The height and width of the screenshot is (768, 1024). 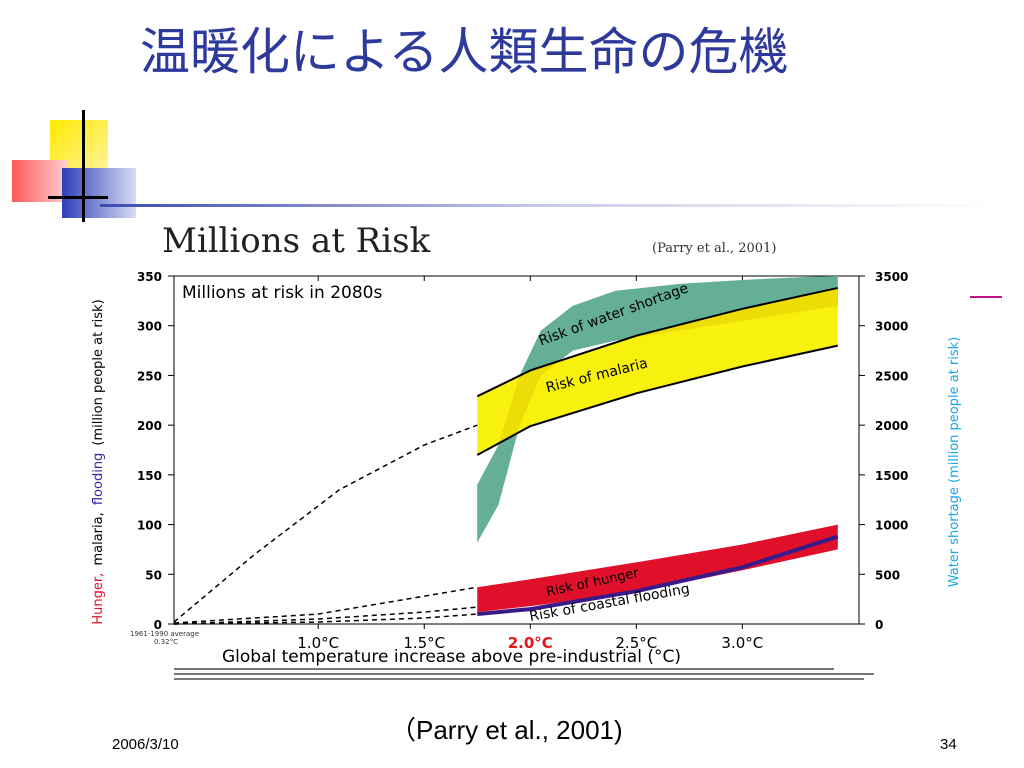 I want to click on y-tick-right-label: 500, so click(x=887, y=575).